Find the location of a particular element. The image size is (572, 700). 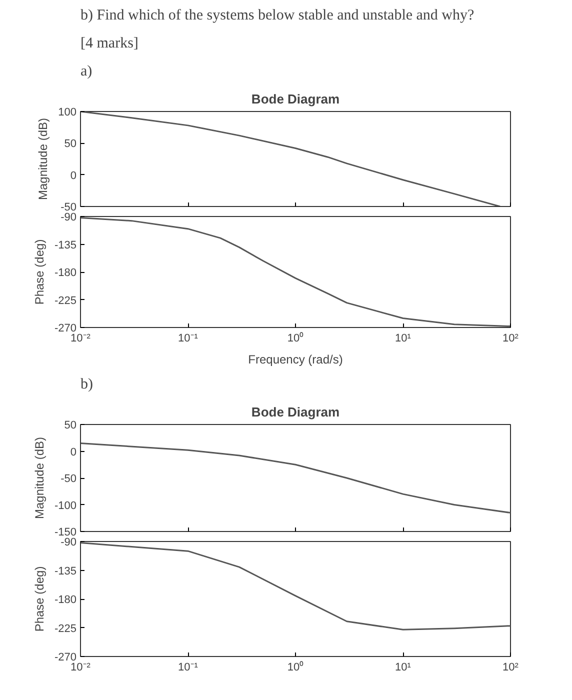

text: a) is located at coordinates (86, 72).